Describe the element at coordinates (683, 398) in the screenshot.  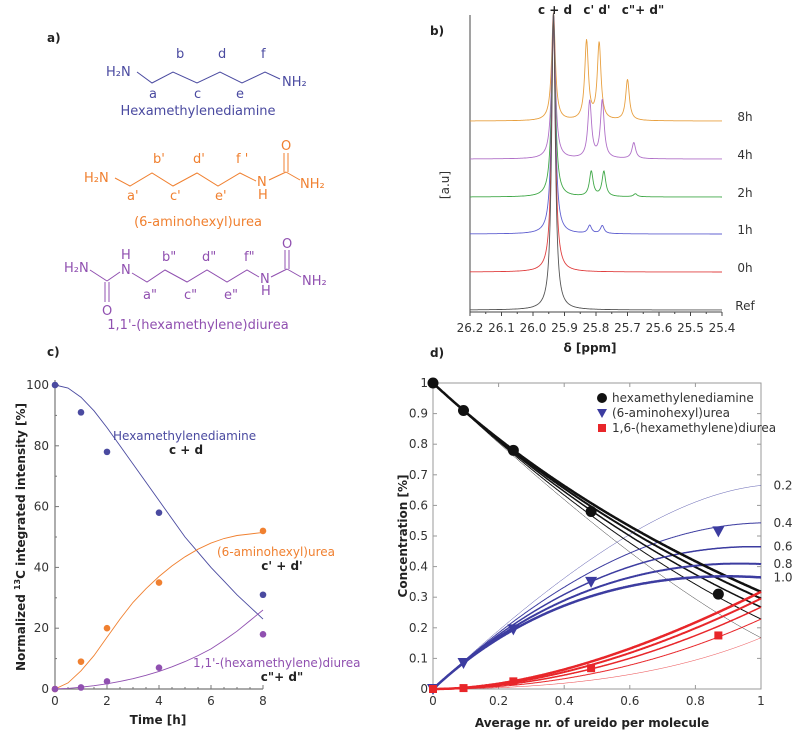
I see `legend-label: hexamethylenediamine` at that location.